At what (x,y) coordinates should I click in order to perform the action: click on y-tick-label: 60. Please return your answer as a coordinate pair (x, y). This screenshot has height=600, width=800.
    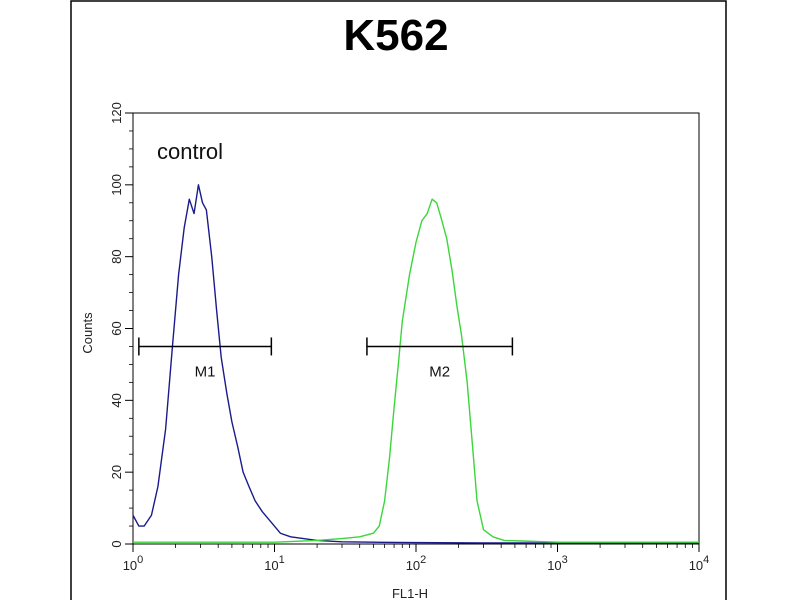
    Looking at the image, I should click on (116, 328).